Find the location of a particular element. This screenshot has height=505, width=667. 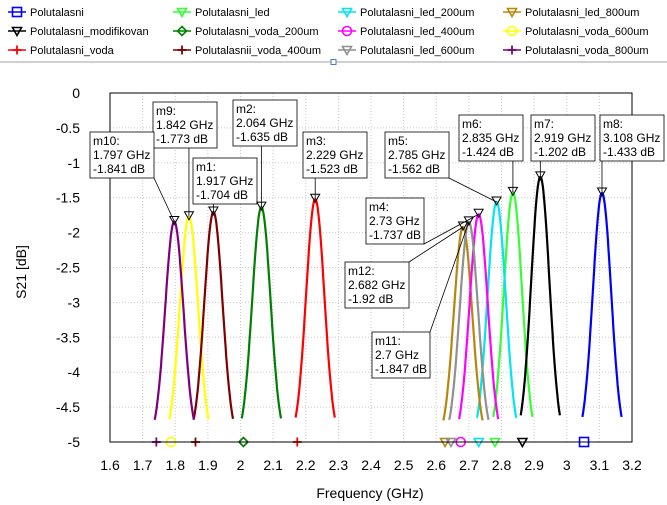

marker-frequency: 1.917 GHz is located at coordinates (224, 181).